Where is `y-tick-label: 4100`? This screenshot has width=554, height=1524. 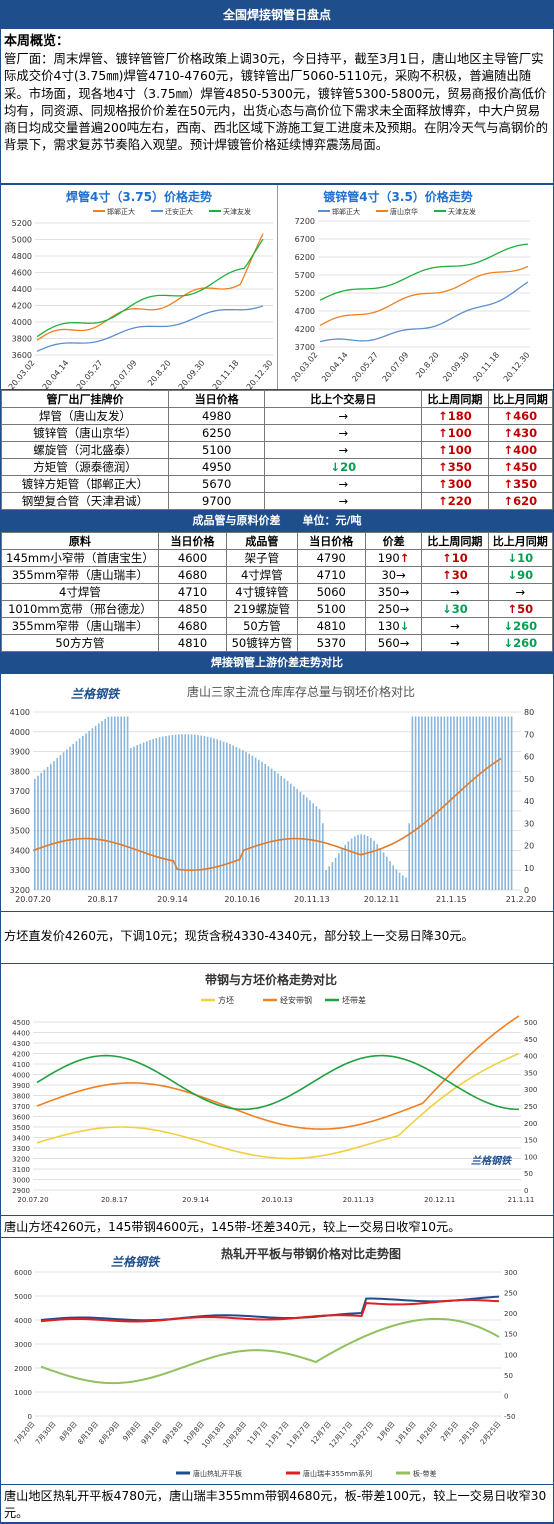
y-tick-label: 4100 is located at coordinates (21, 1065).